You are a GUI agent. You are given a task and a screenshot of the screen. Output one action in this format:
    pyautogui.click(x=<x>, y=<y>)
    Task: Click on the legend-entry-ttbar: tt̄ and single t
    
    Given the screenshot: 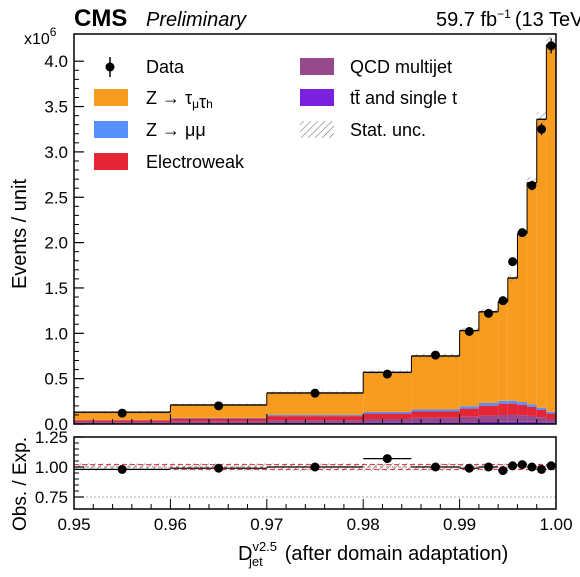 What is the action you would take?
    pyautogui.click(x=378, y=98)
    